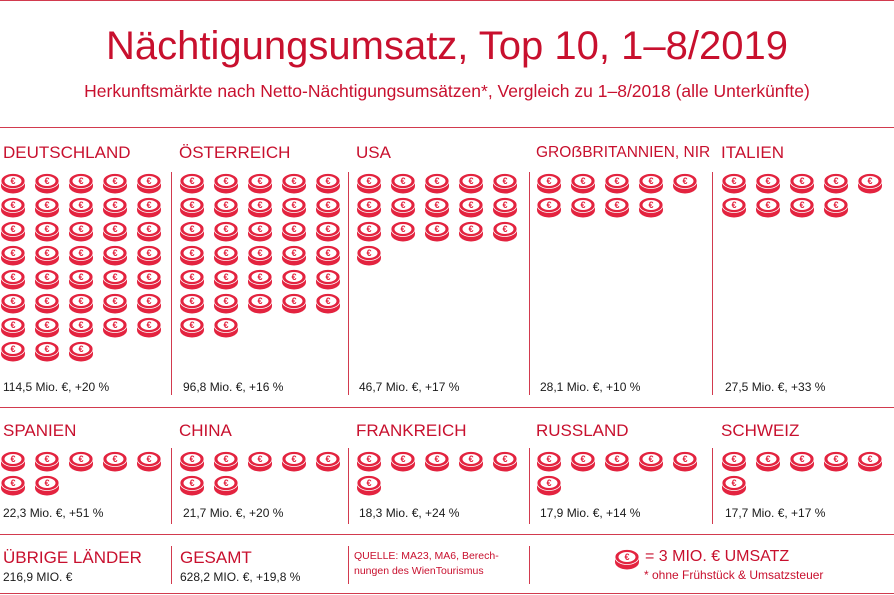 Image resolution: width=894 pixels, height=595 pixels. I want to click on total-label: GESAMT, so click(216, 557).